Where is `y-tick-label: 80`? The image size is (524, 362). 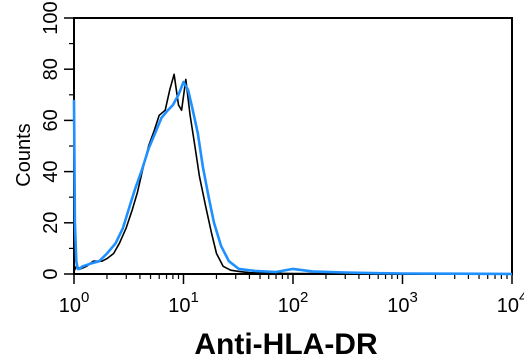 y-tick-label: 80 is located at coordinates (51, 69).